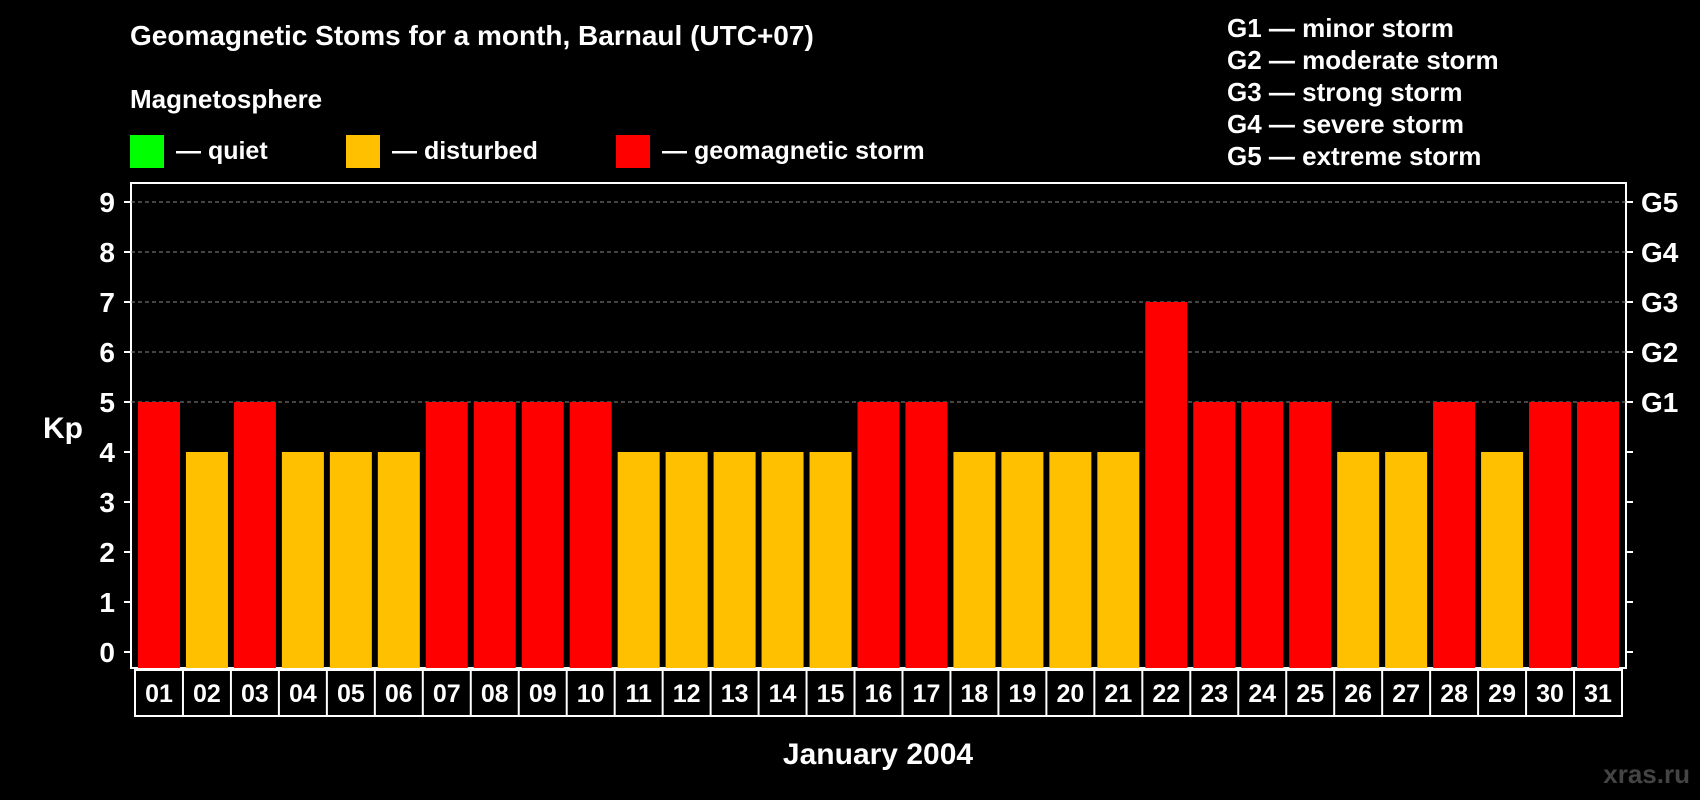 This screenshot has width=1700, height=800. I want to click on y-tick-label: 4, so click(107, 452).